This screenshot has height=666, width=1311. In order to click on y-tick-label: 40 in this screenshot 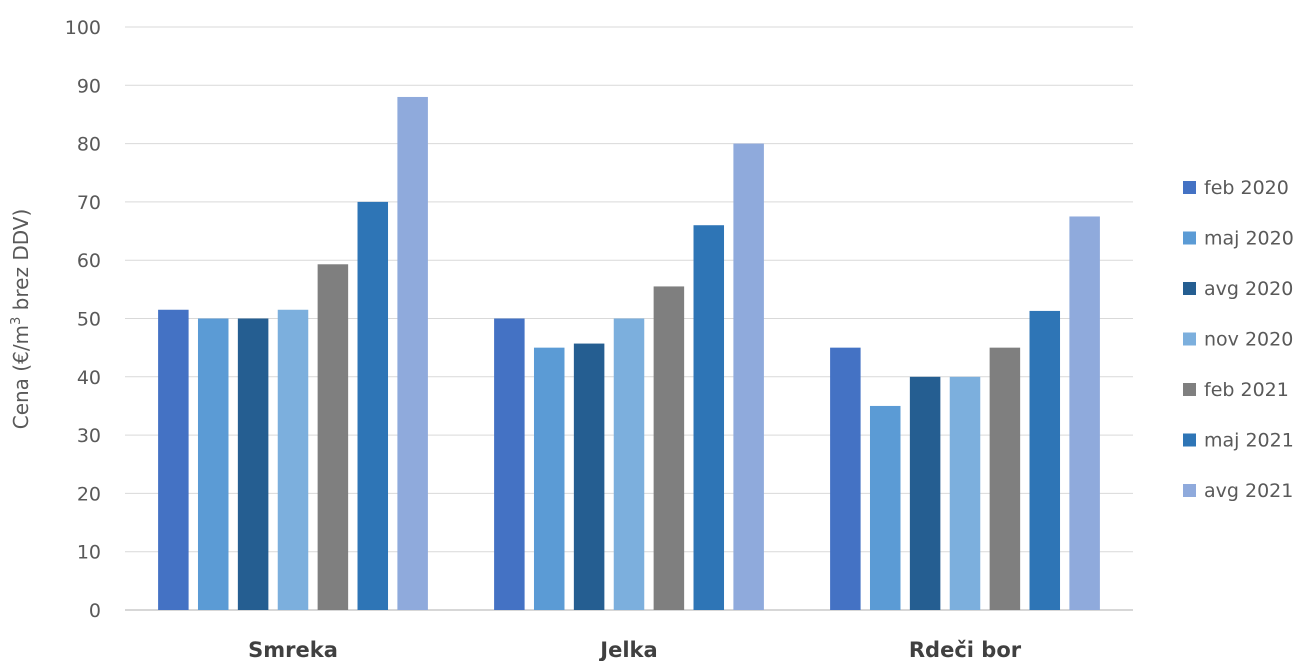, I will do `click(89, 378)`.